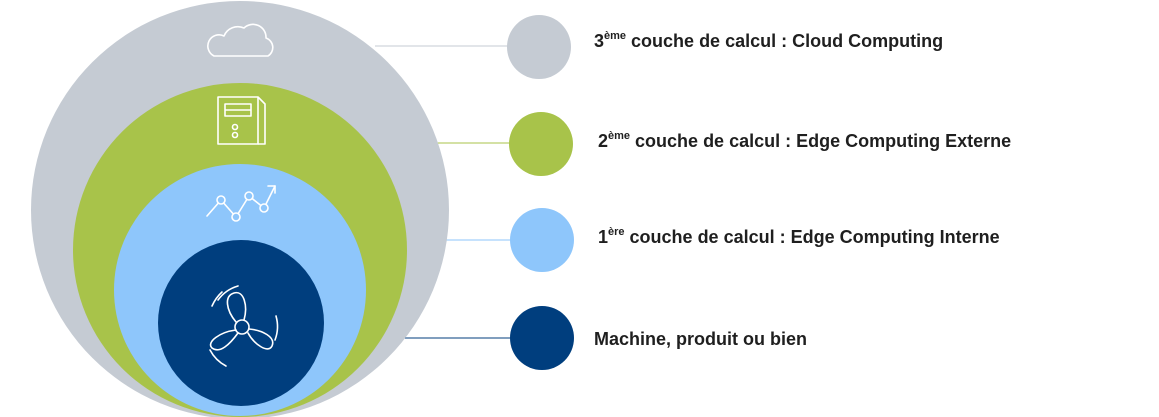 The height and width of the screenshot is (417, 1159). I want to click on layer-label-number: 2, so click(603, 141).